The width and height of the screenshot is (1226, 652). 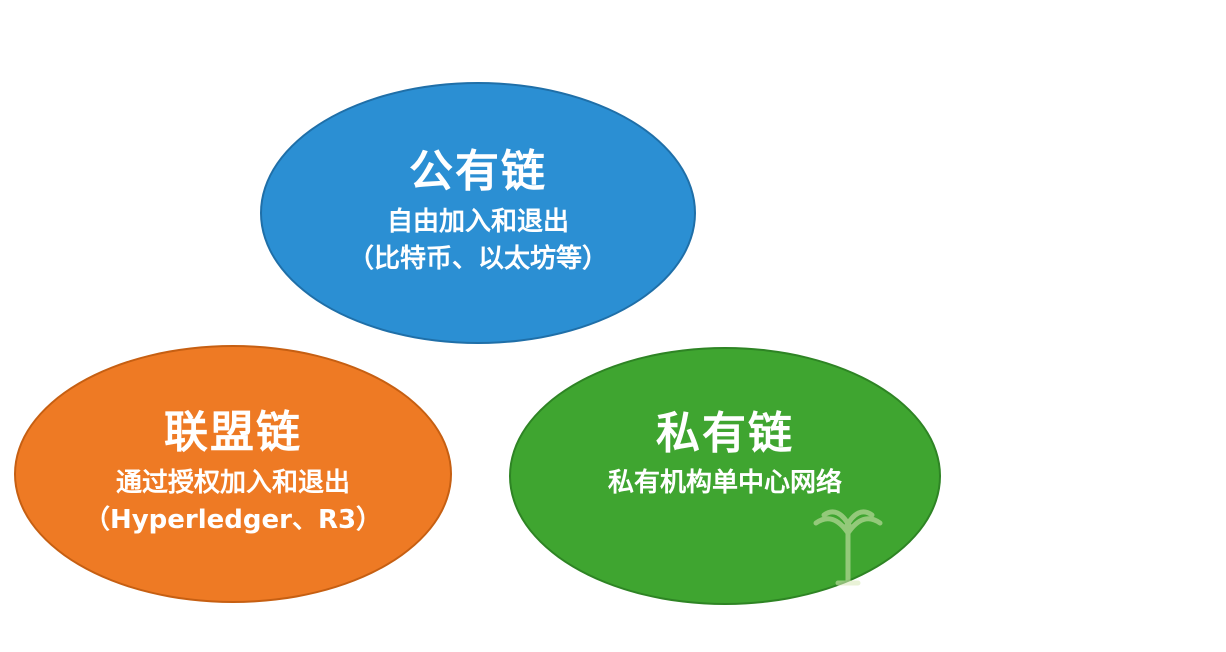 I want to click on consortium-chain-description: 通过授权加入和退出, so click(x=232, y=482).